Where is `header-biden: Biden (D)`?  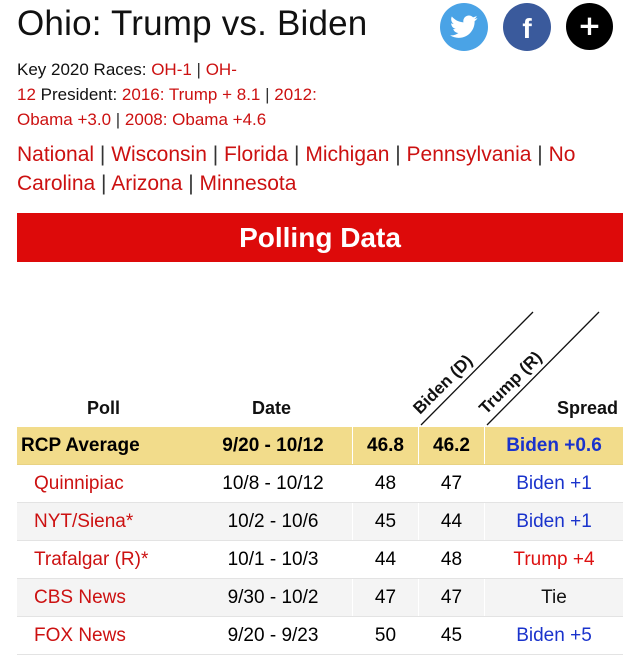 header-biden: Biden (D) is located at coordinates (442, 384).